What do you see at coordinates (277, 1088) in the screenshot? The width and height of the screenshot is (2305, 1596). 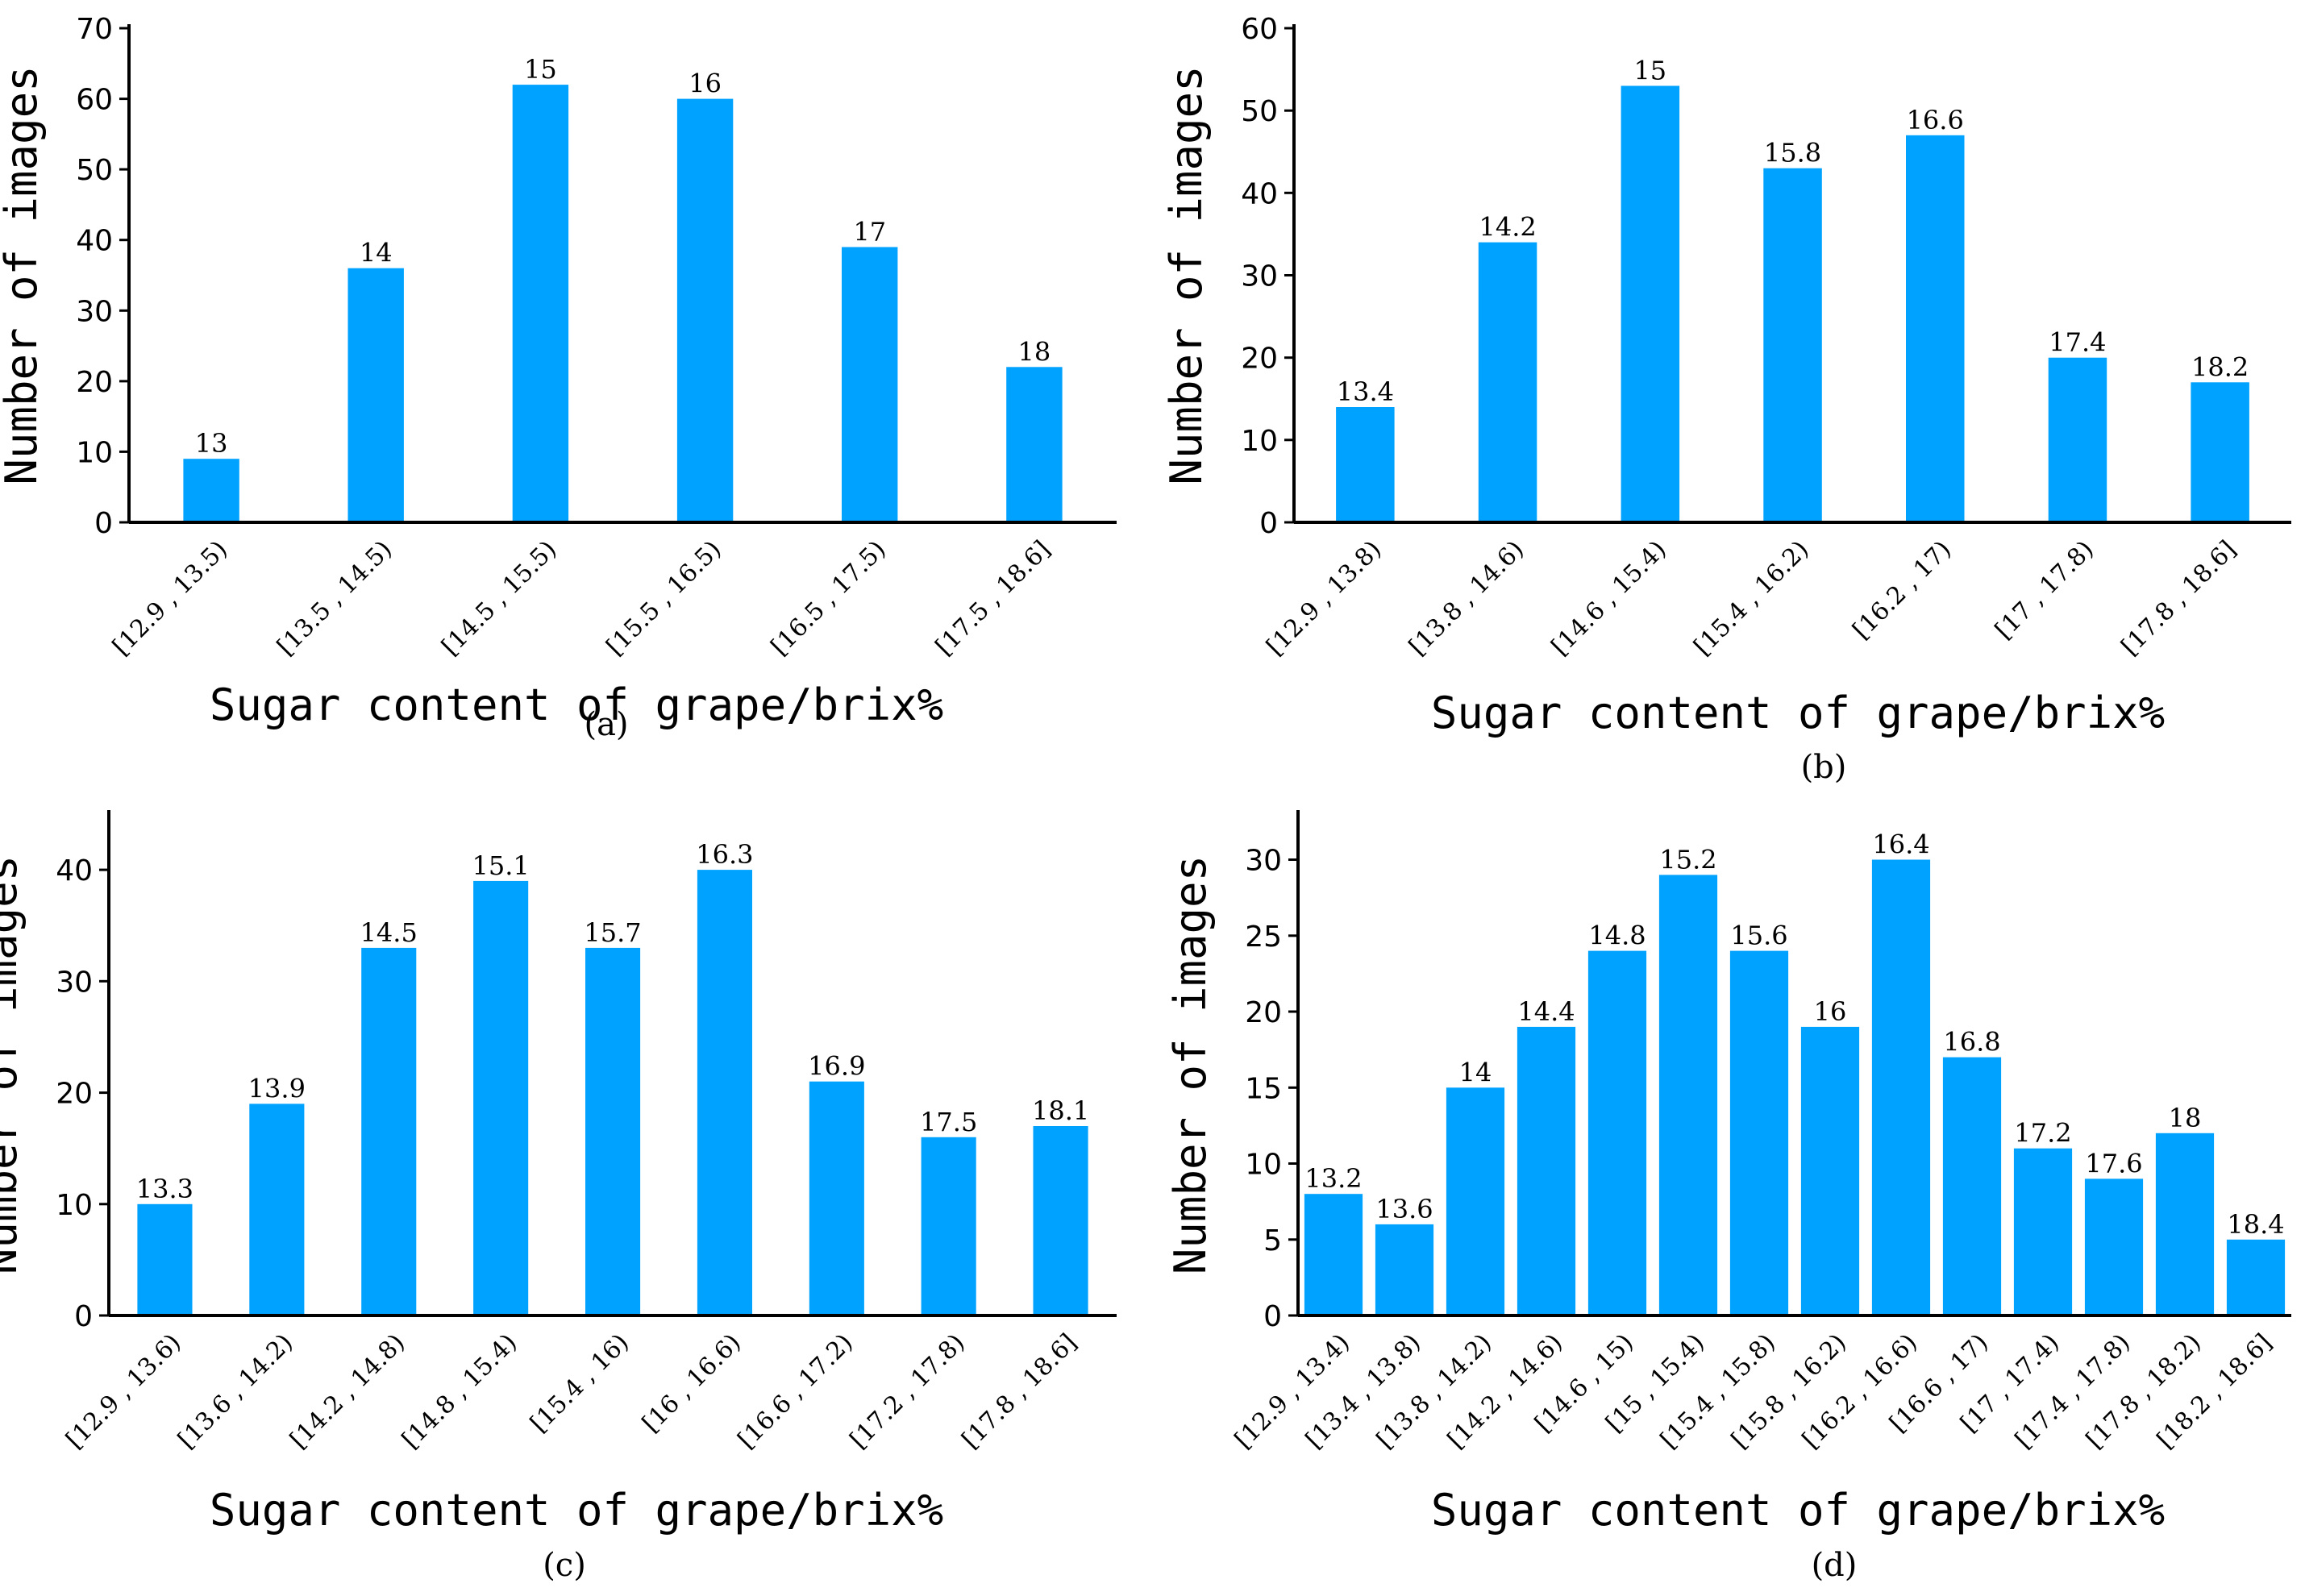 I see `data-label: 13.9` at bounding box center [277, 1088].